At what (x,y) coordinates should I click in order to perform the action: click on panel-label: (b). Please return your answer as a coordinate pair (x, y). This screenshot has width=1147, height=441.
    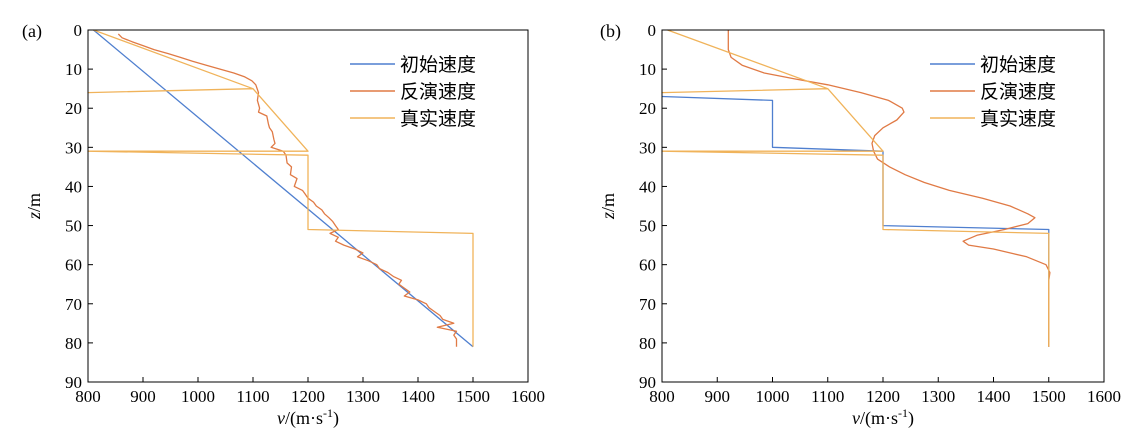
    Looking at the image, I should click on (610, 31).